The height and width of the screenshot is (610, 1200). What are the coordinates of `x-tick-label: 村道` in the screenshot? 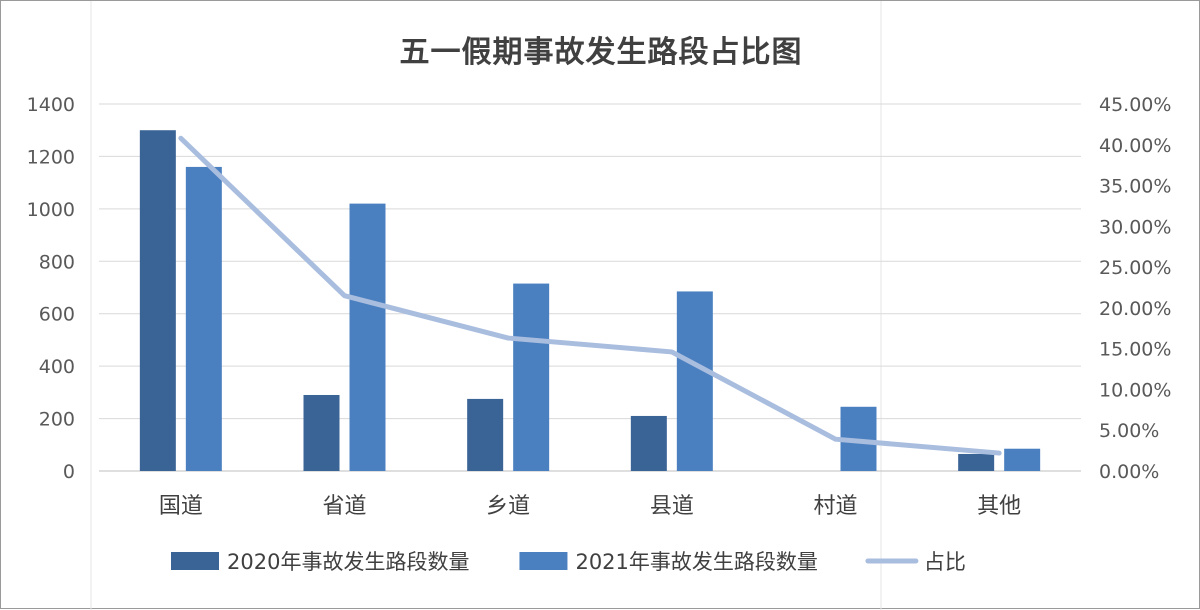 It's located at (835, 506).